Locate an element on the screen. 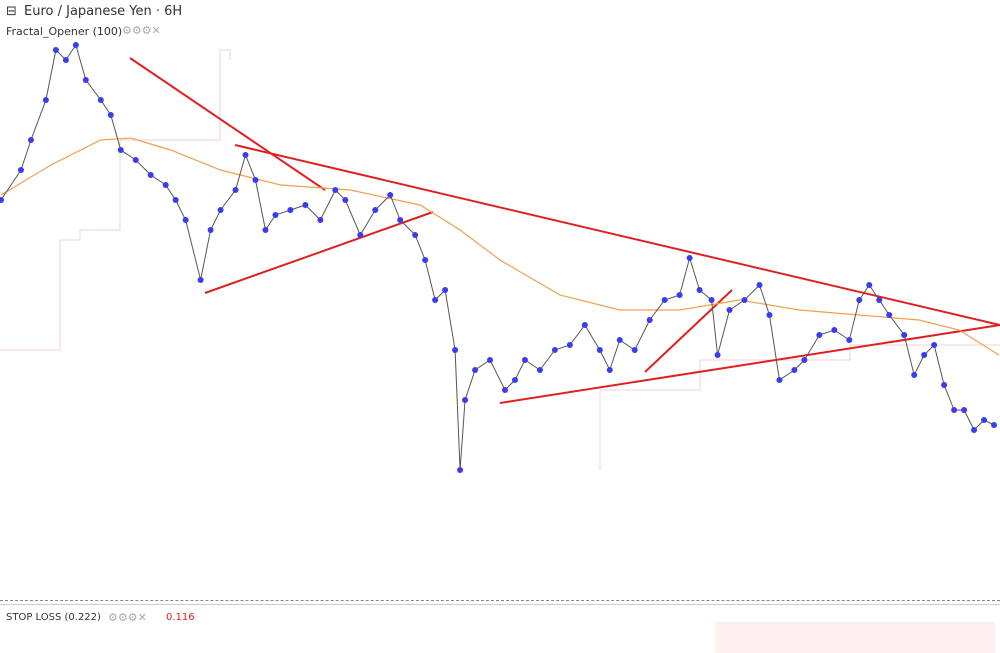  indicator-icons: ⚙⚙⚙✕ is located at coordinates (141, 30).